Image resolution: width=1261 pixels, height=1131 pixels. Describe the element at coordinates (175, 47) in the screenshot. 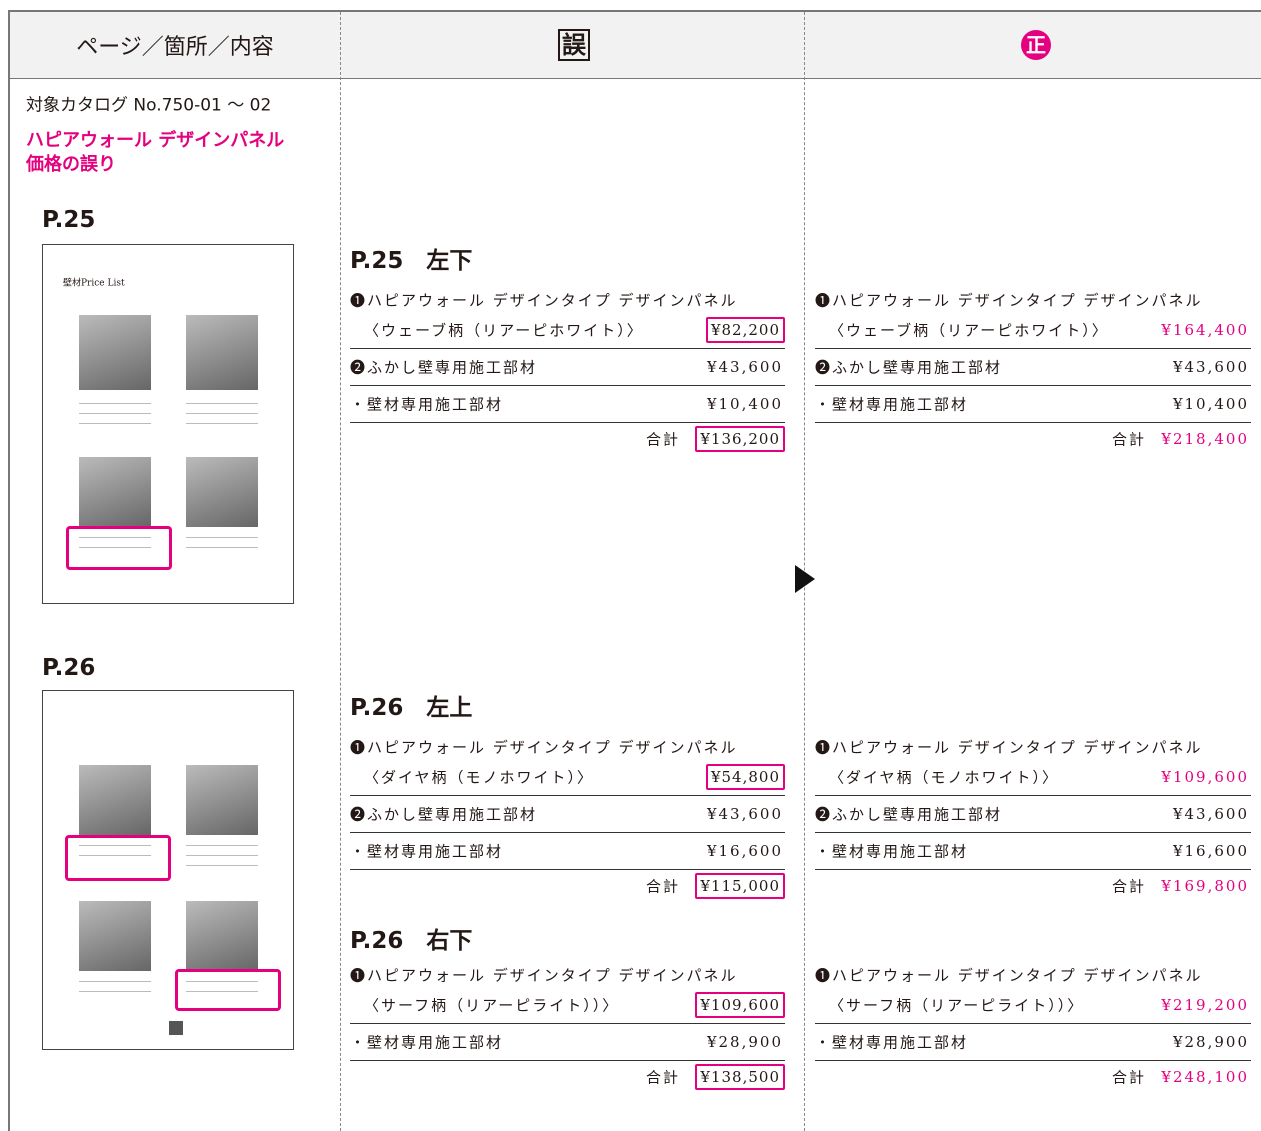

I see `header-label: ページ／箇所／内容` at that location.